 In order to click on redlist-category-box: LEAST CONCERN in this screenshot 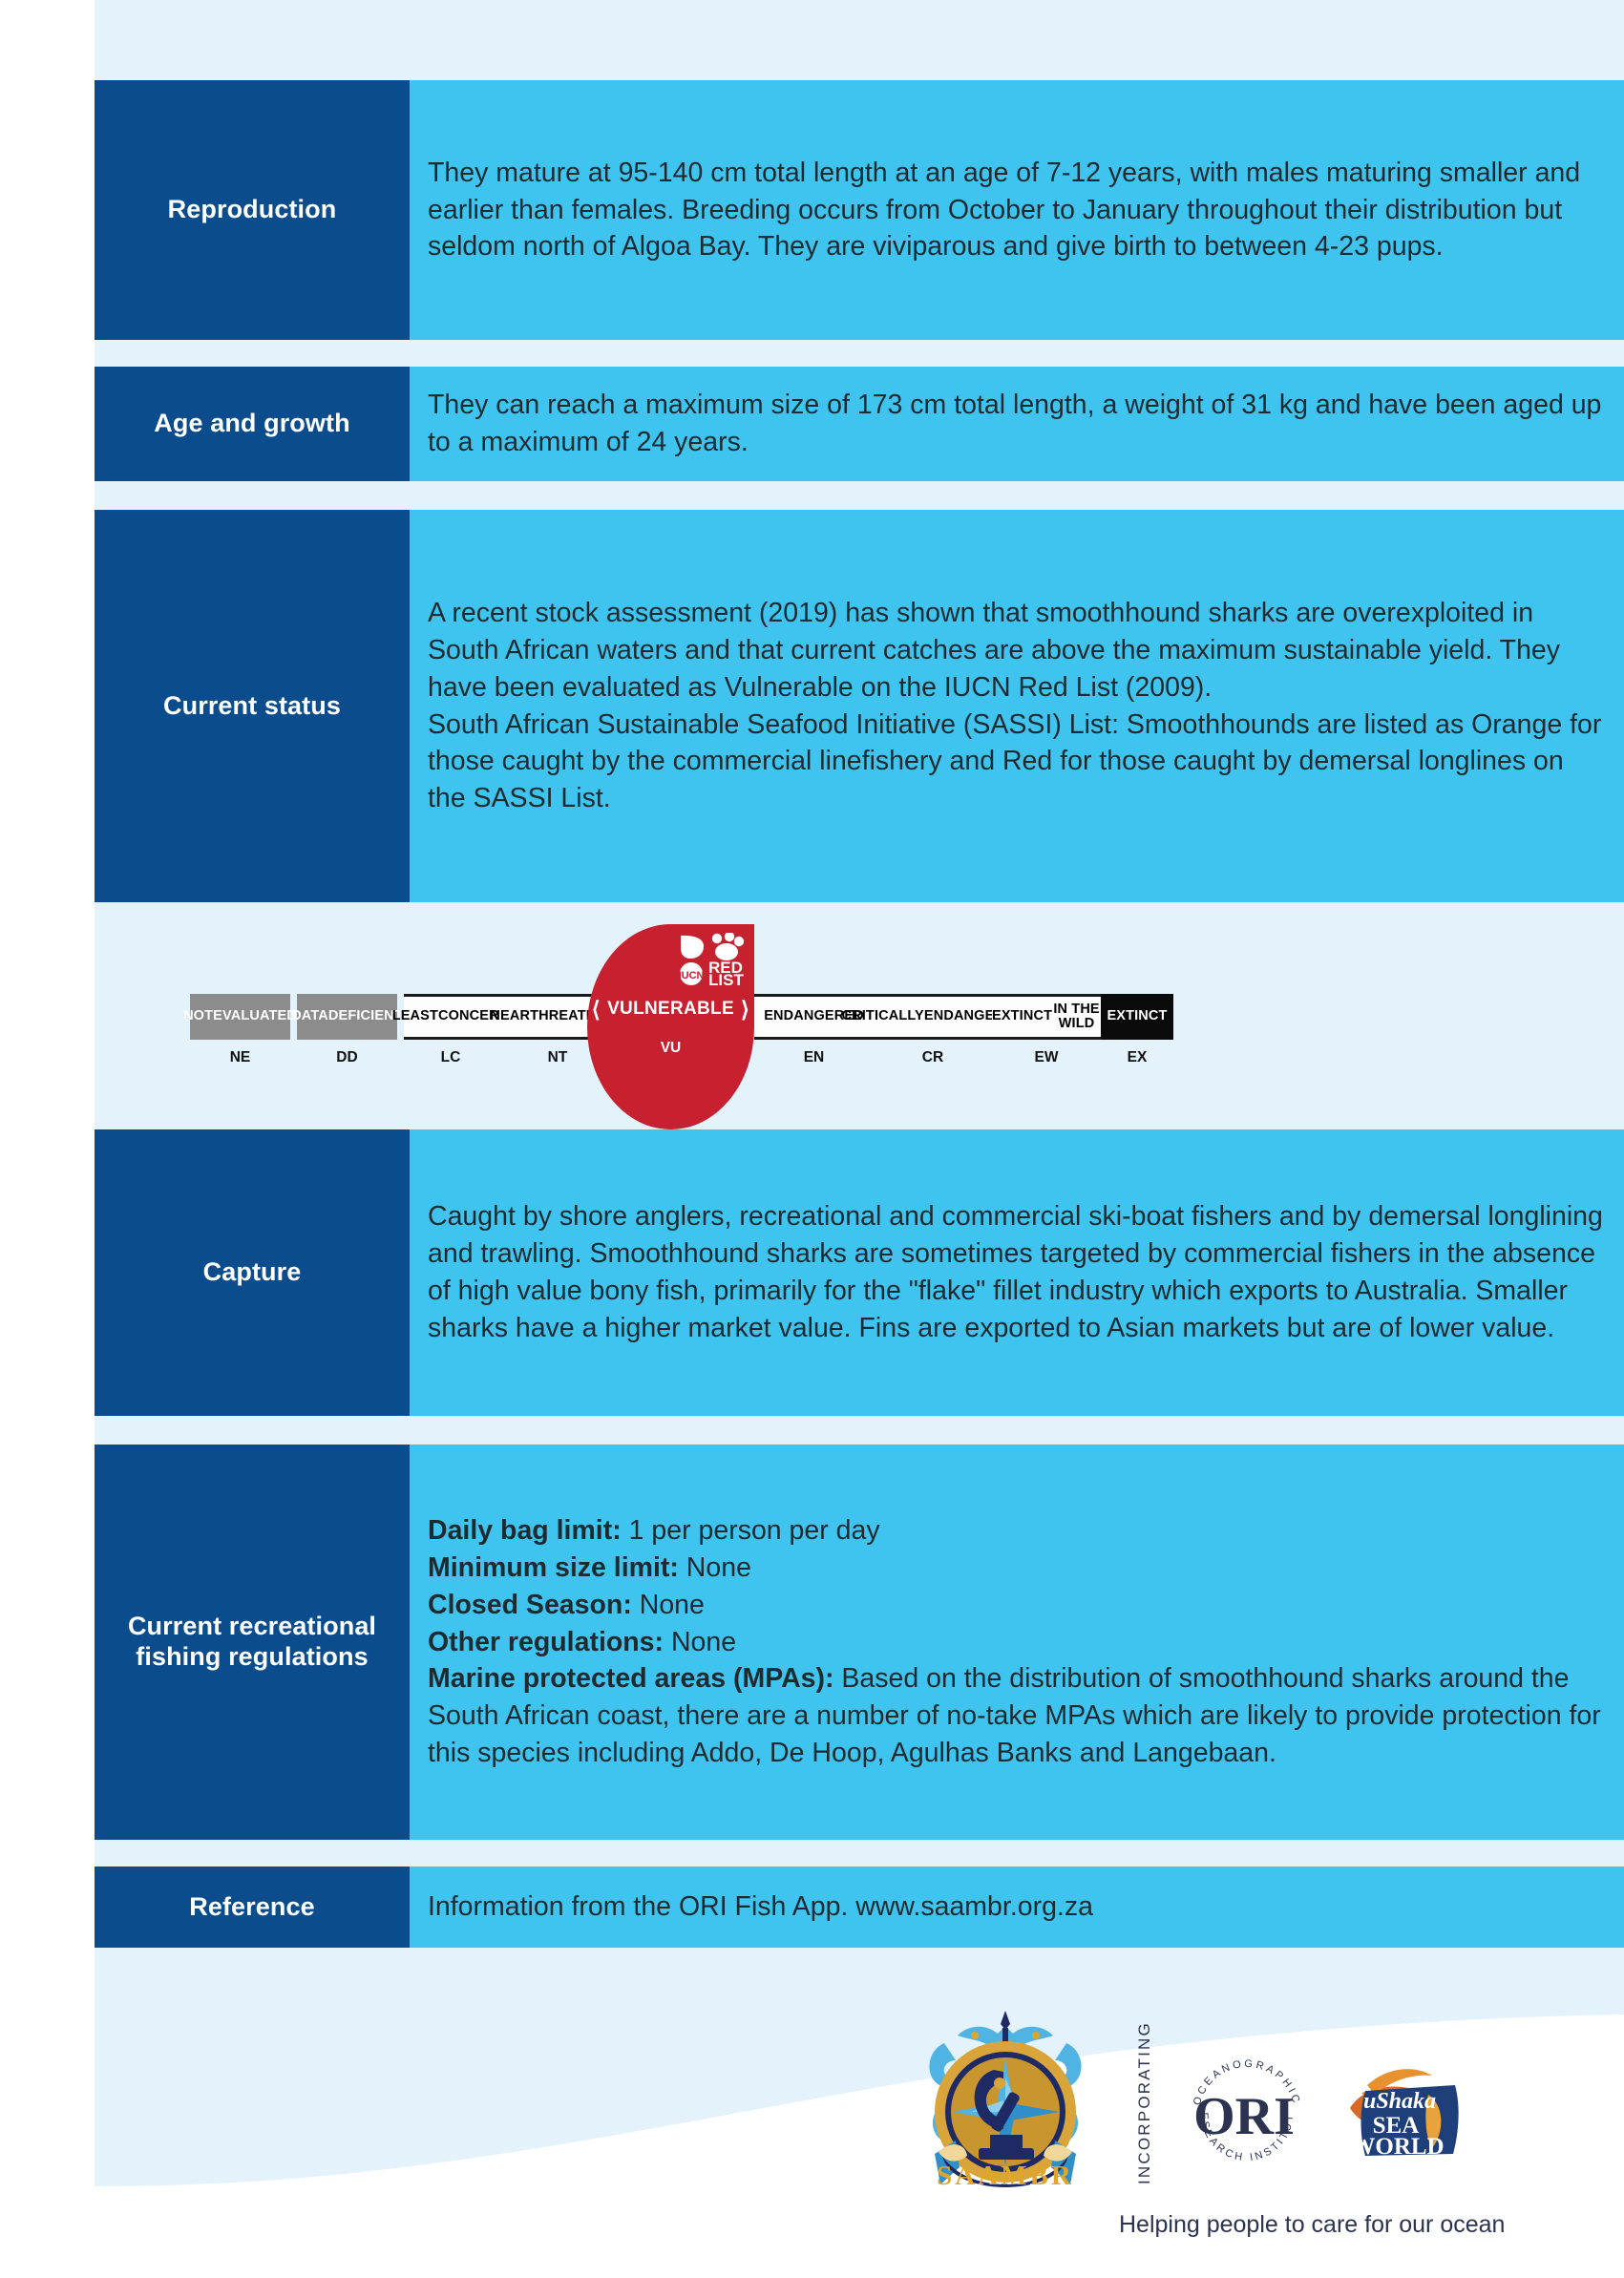, I will do `click(450, 1017)`.